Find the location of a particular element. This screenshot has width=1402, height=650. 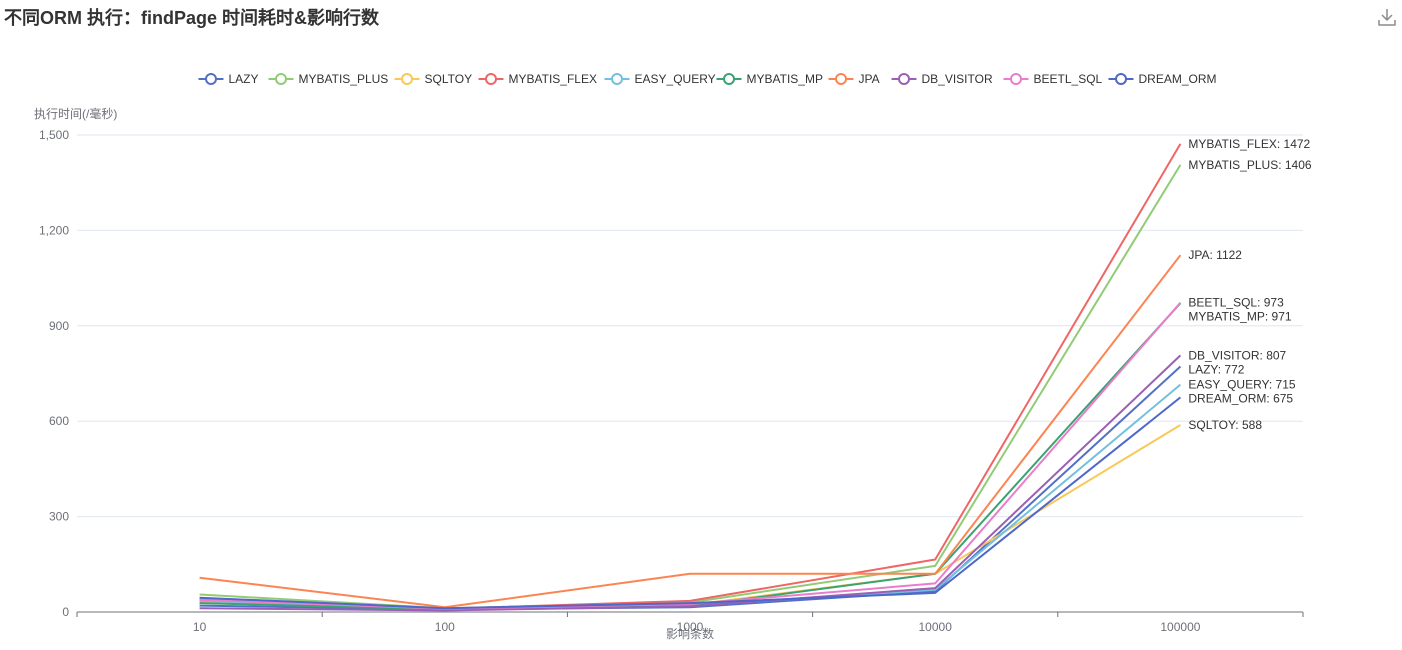

download-icon is located at coordinates (1387, 17).